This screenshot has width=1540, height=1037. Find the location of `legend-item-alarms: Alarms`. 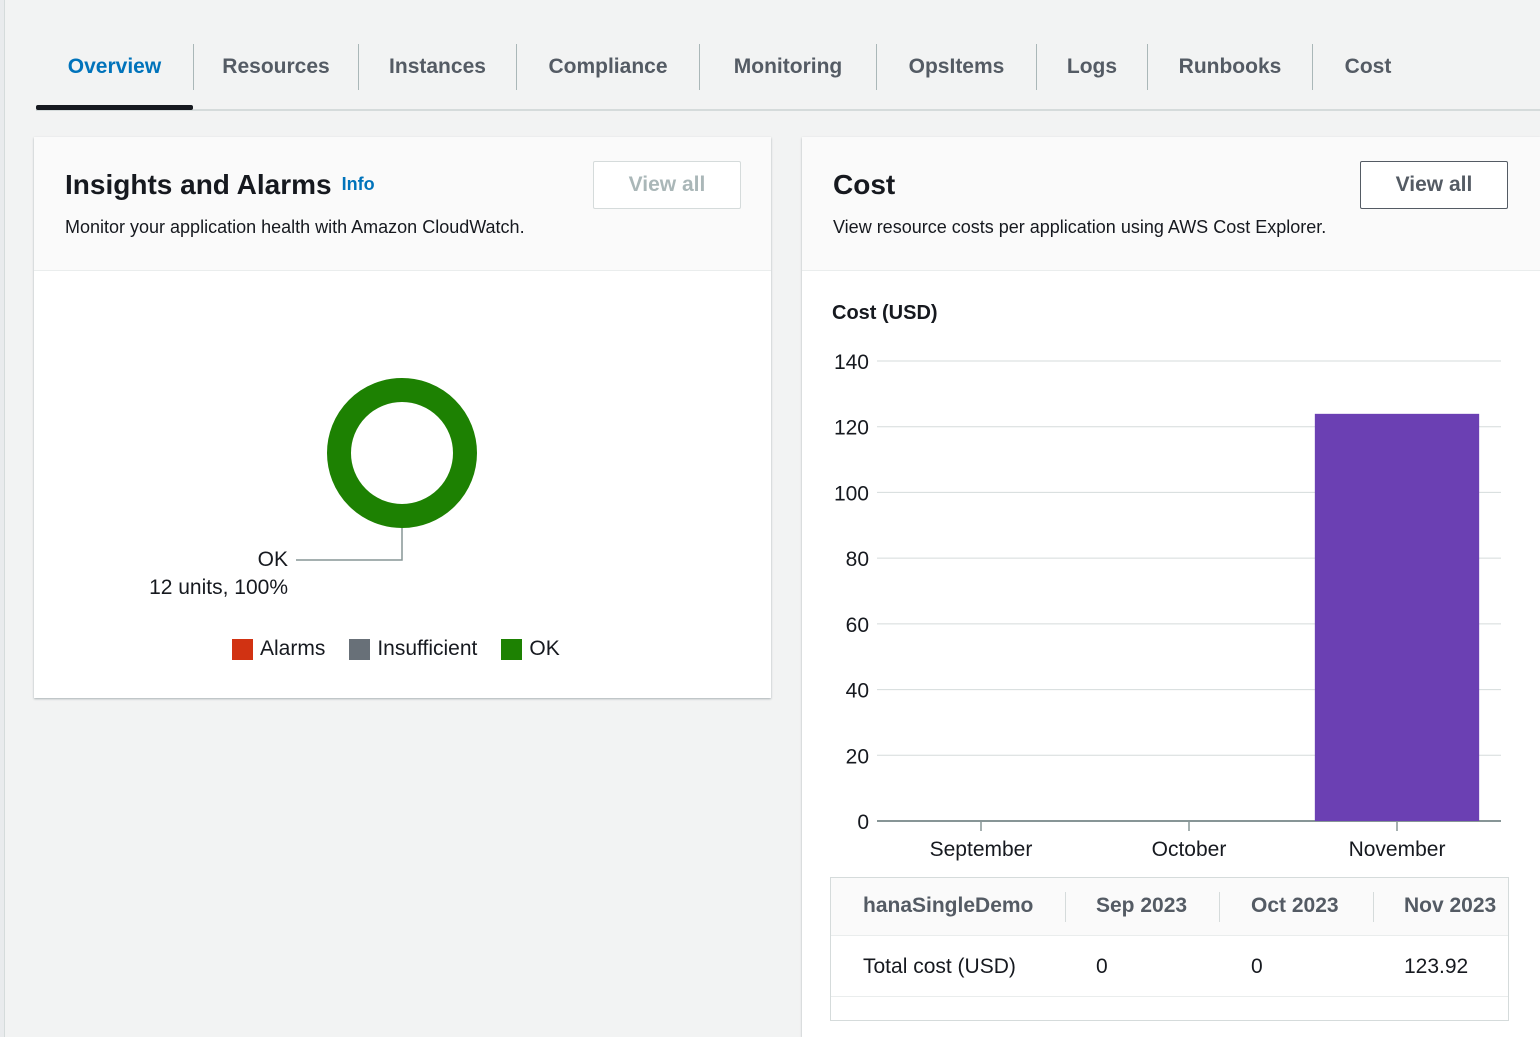

legend-item-alarms: Alarms is located at coordinates (278, 649).